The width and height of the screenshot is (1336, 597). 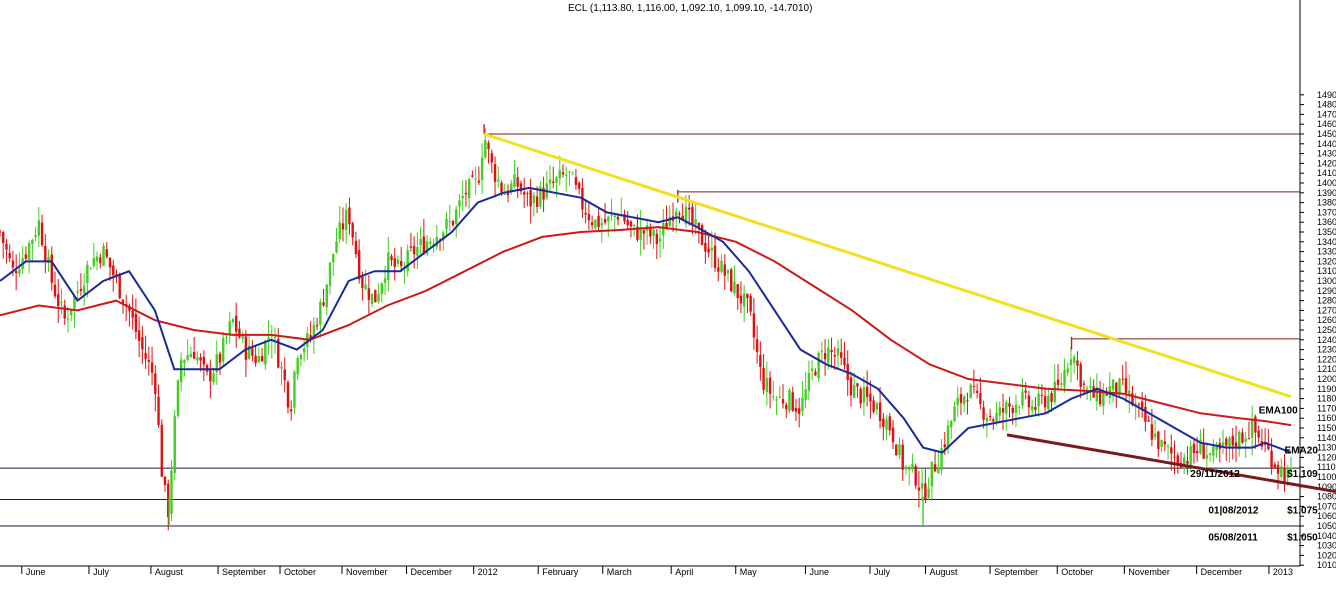 What do you see at coordinates (1222, 572) in the screenshot?
I see `x-tick-label: December` at bounding box center [1222, 572].